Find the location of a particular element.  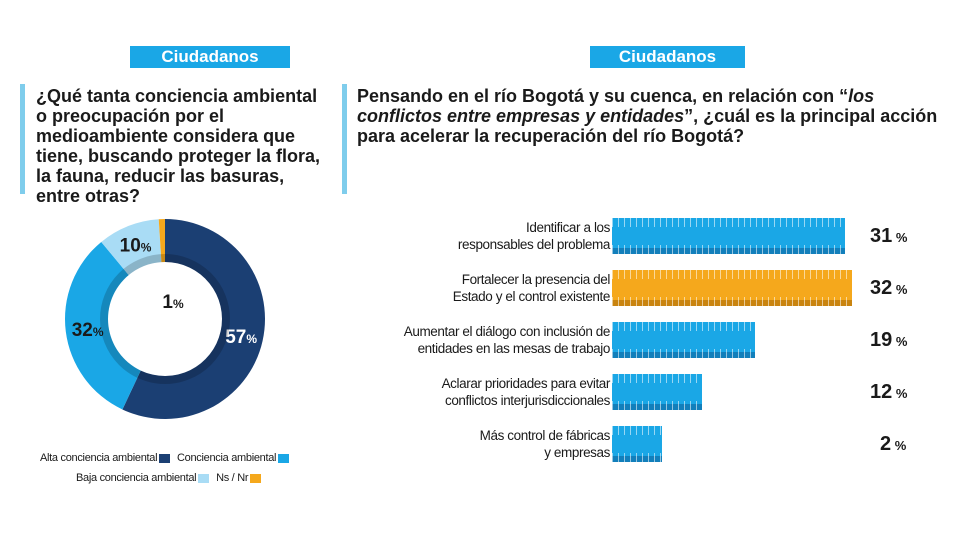

left-section-tag: Ciudadanos is located at coordinates (210, 57).